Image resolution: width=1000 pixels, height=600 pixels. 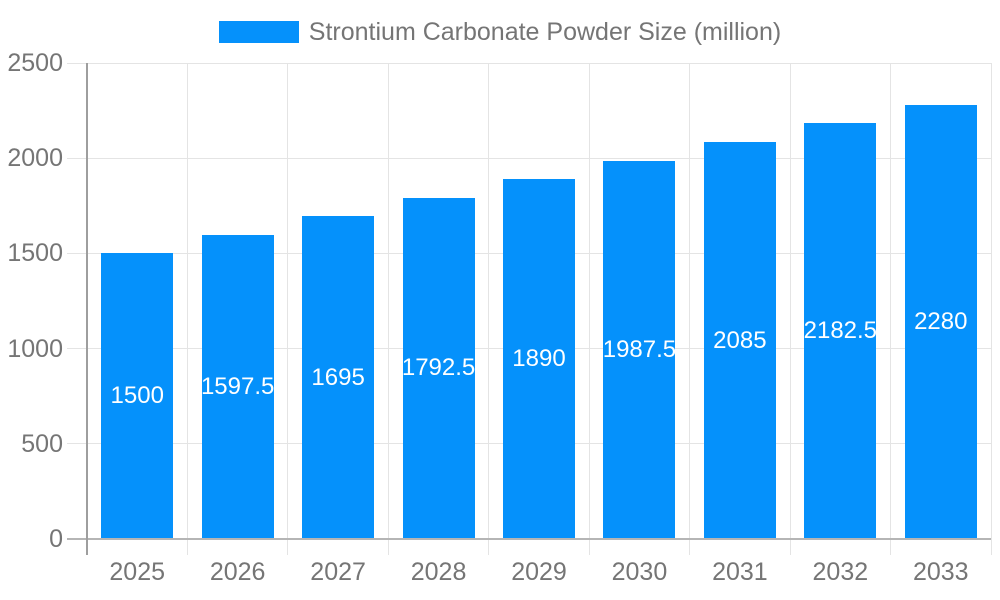 I want to click on y-tick-label: 1500, so click(x=35, y=253).